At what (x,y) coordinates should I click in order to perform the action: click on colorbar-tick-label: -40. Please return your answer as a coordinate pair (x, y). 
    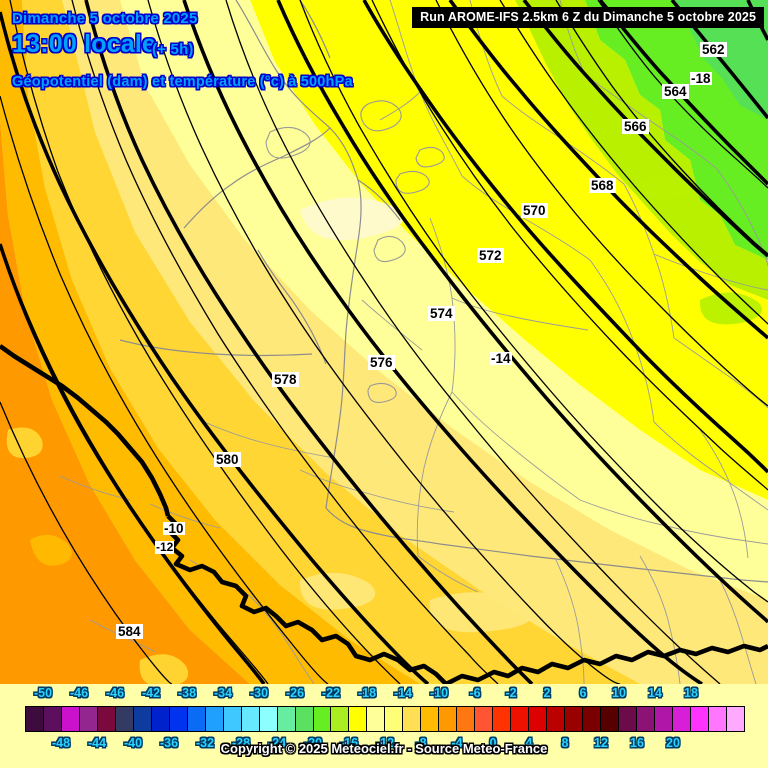
    Looking at the image, I should click on (133, 743).